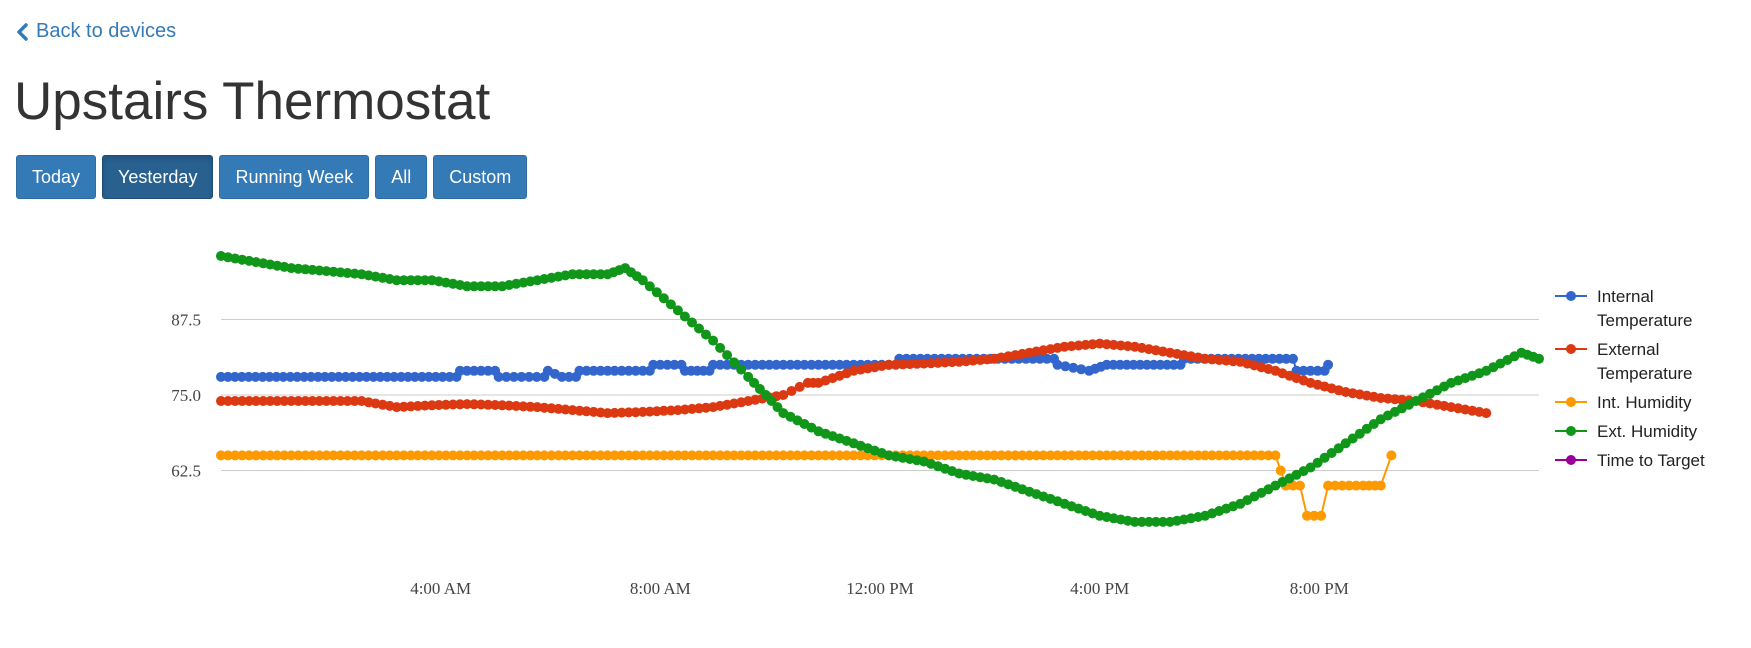  I want to click on back-to-devices-link: Back to devices, so click(96, 31).